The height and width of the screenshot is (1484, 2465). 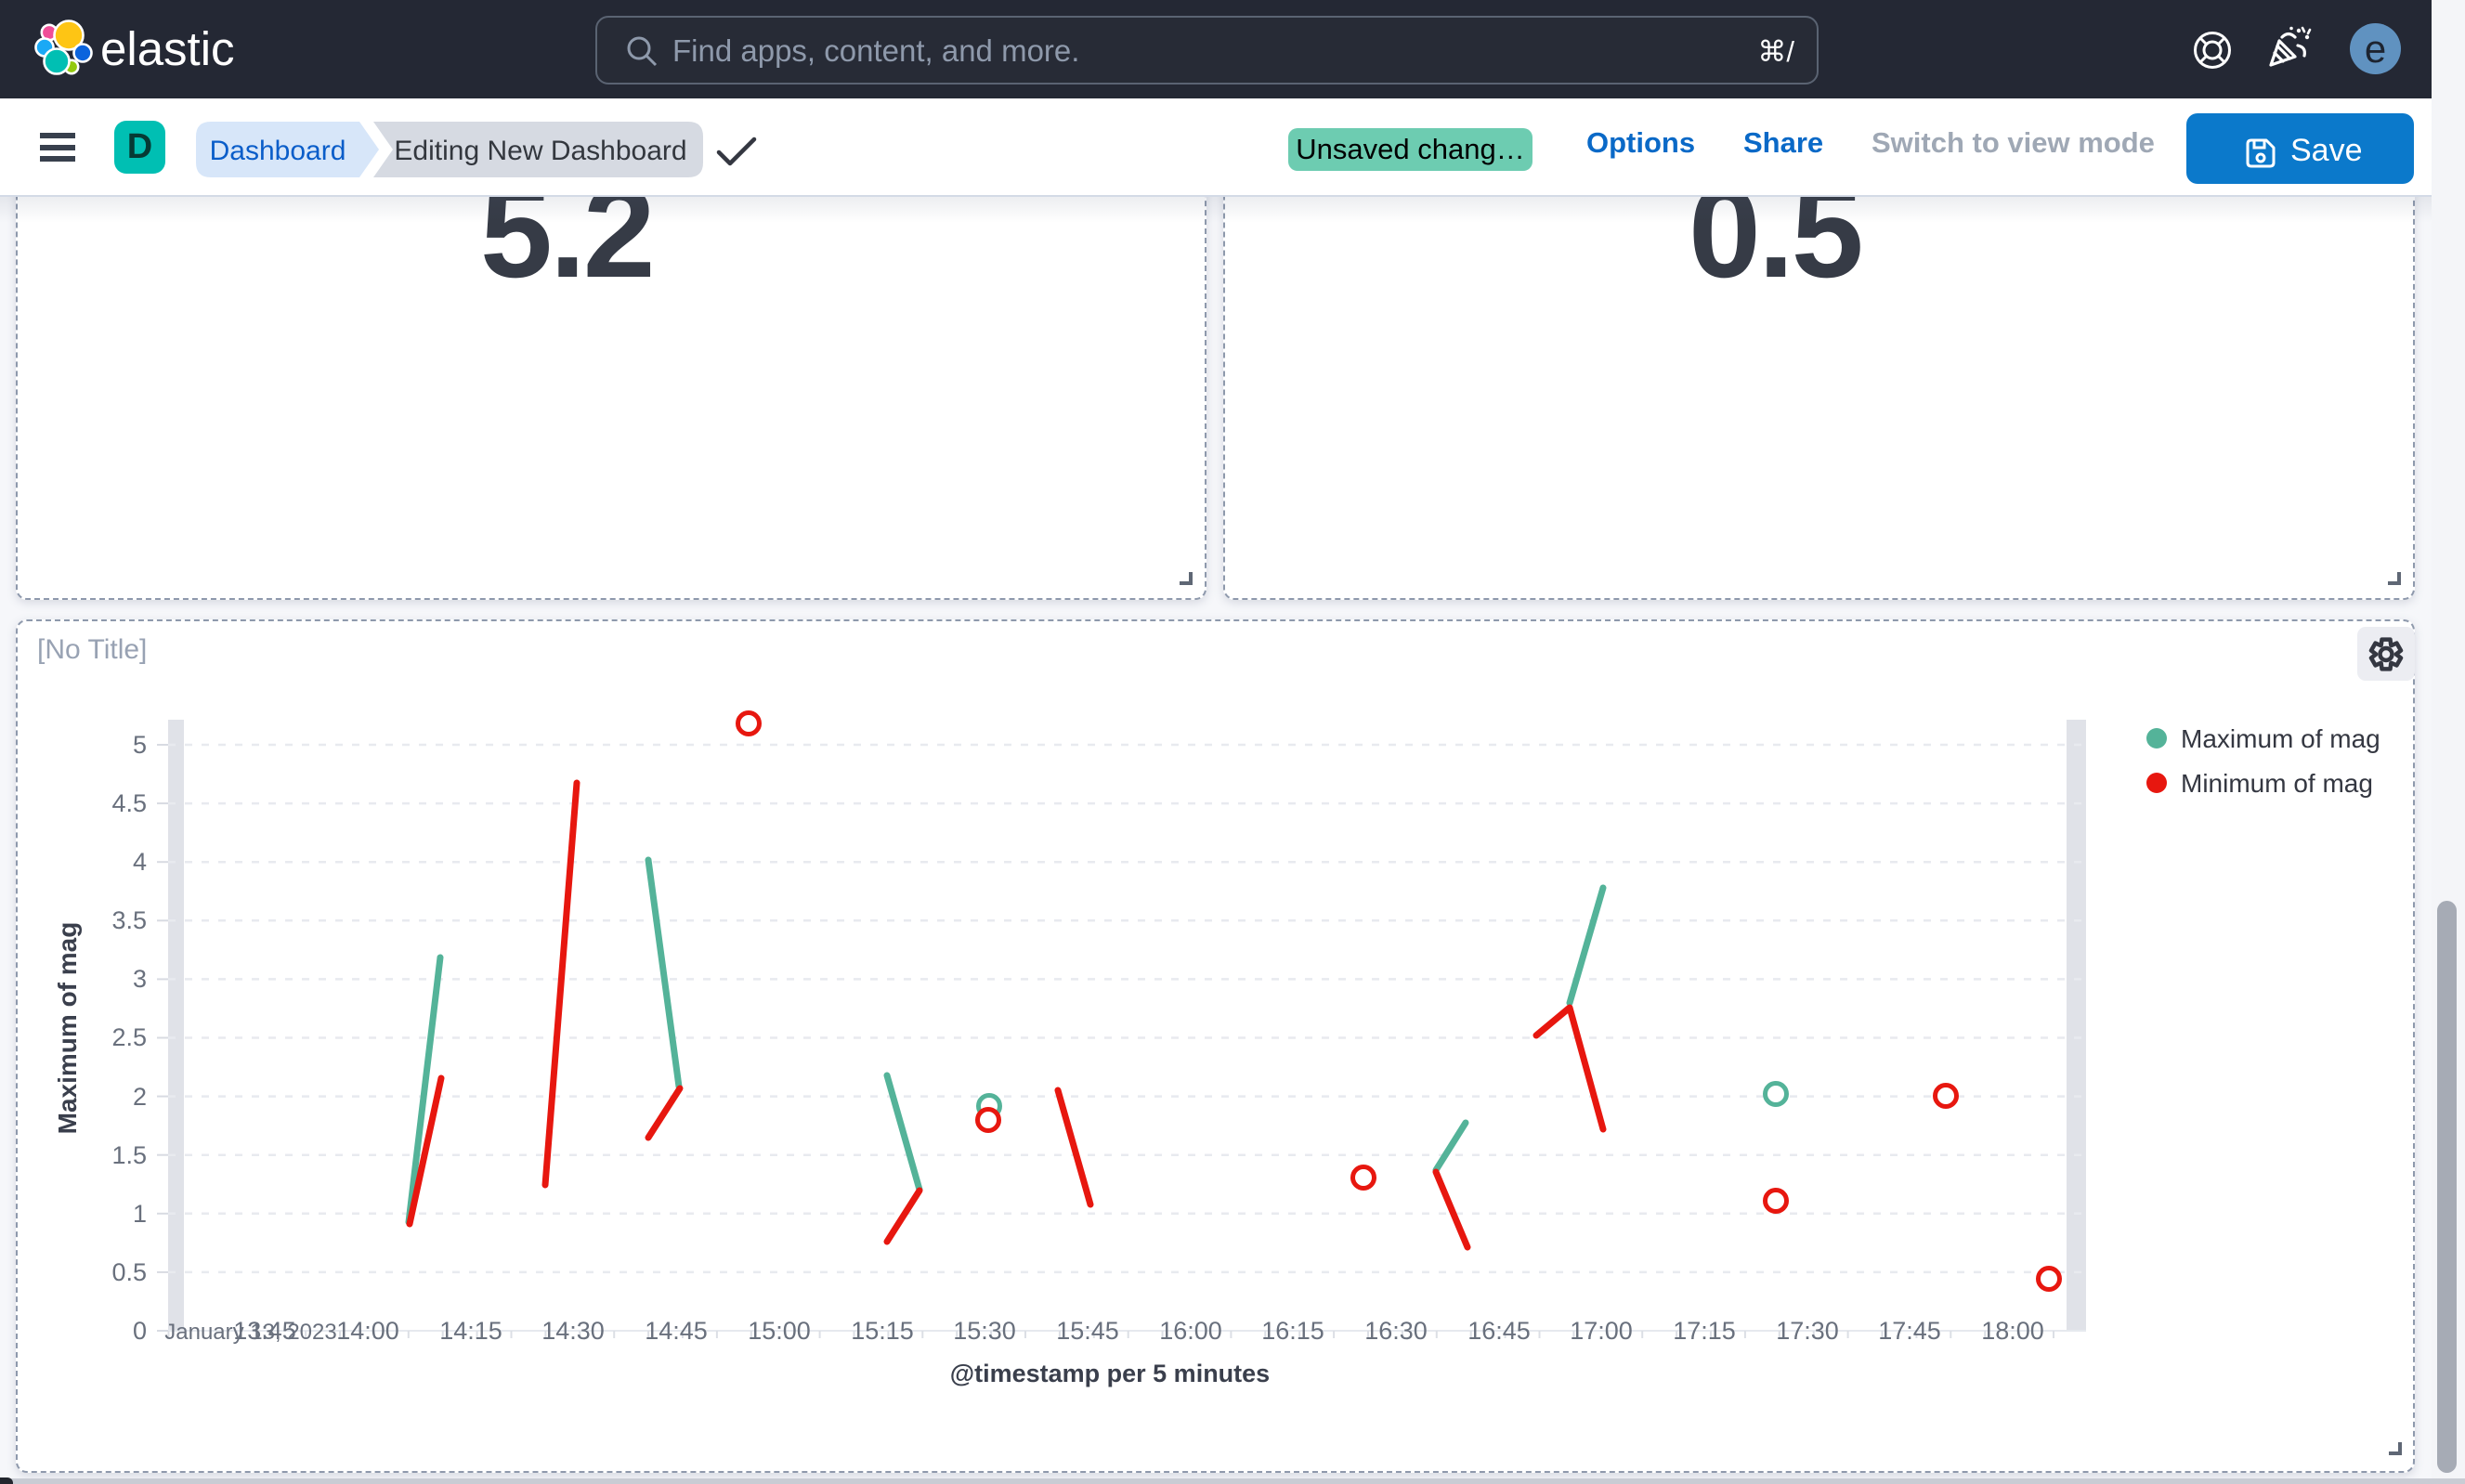 I want to click on svg-text: 17:45, so click(x=1909, y=1331).